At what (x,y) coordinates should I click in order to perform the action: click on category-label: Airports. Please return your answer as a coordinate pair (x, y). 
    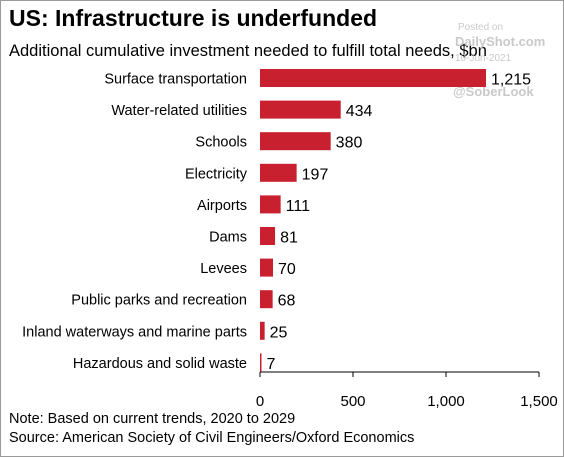
    Looking at the image, I should click on (222, 206).